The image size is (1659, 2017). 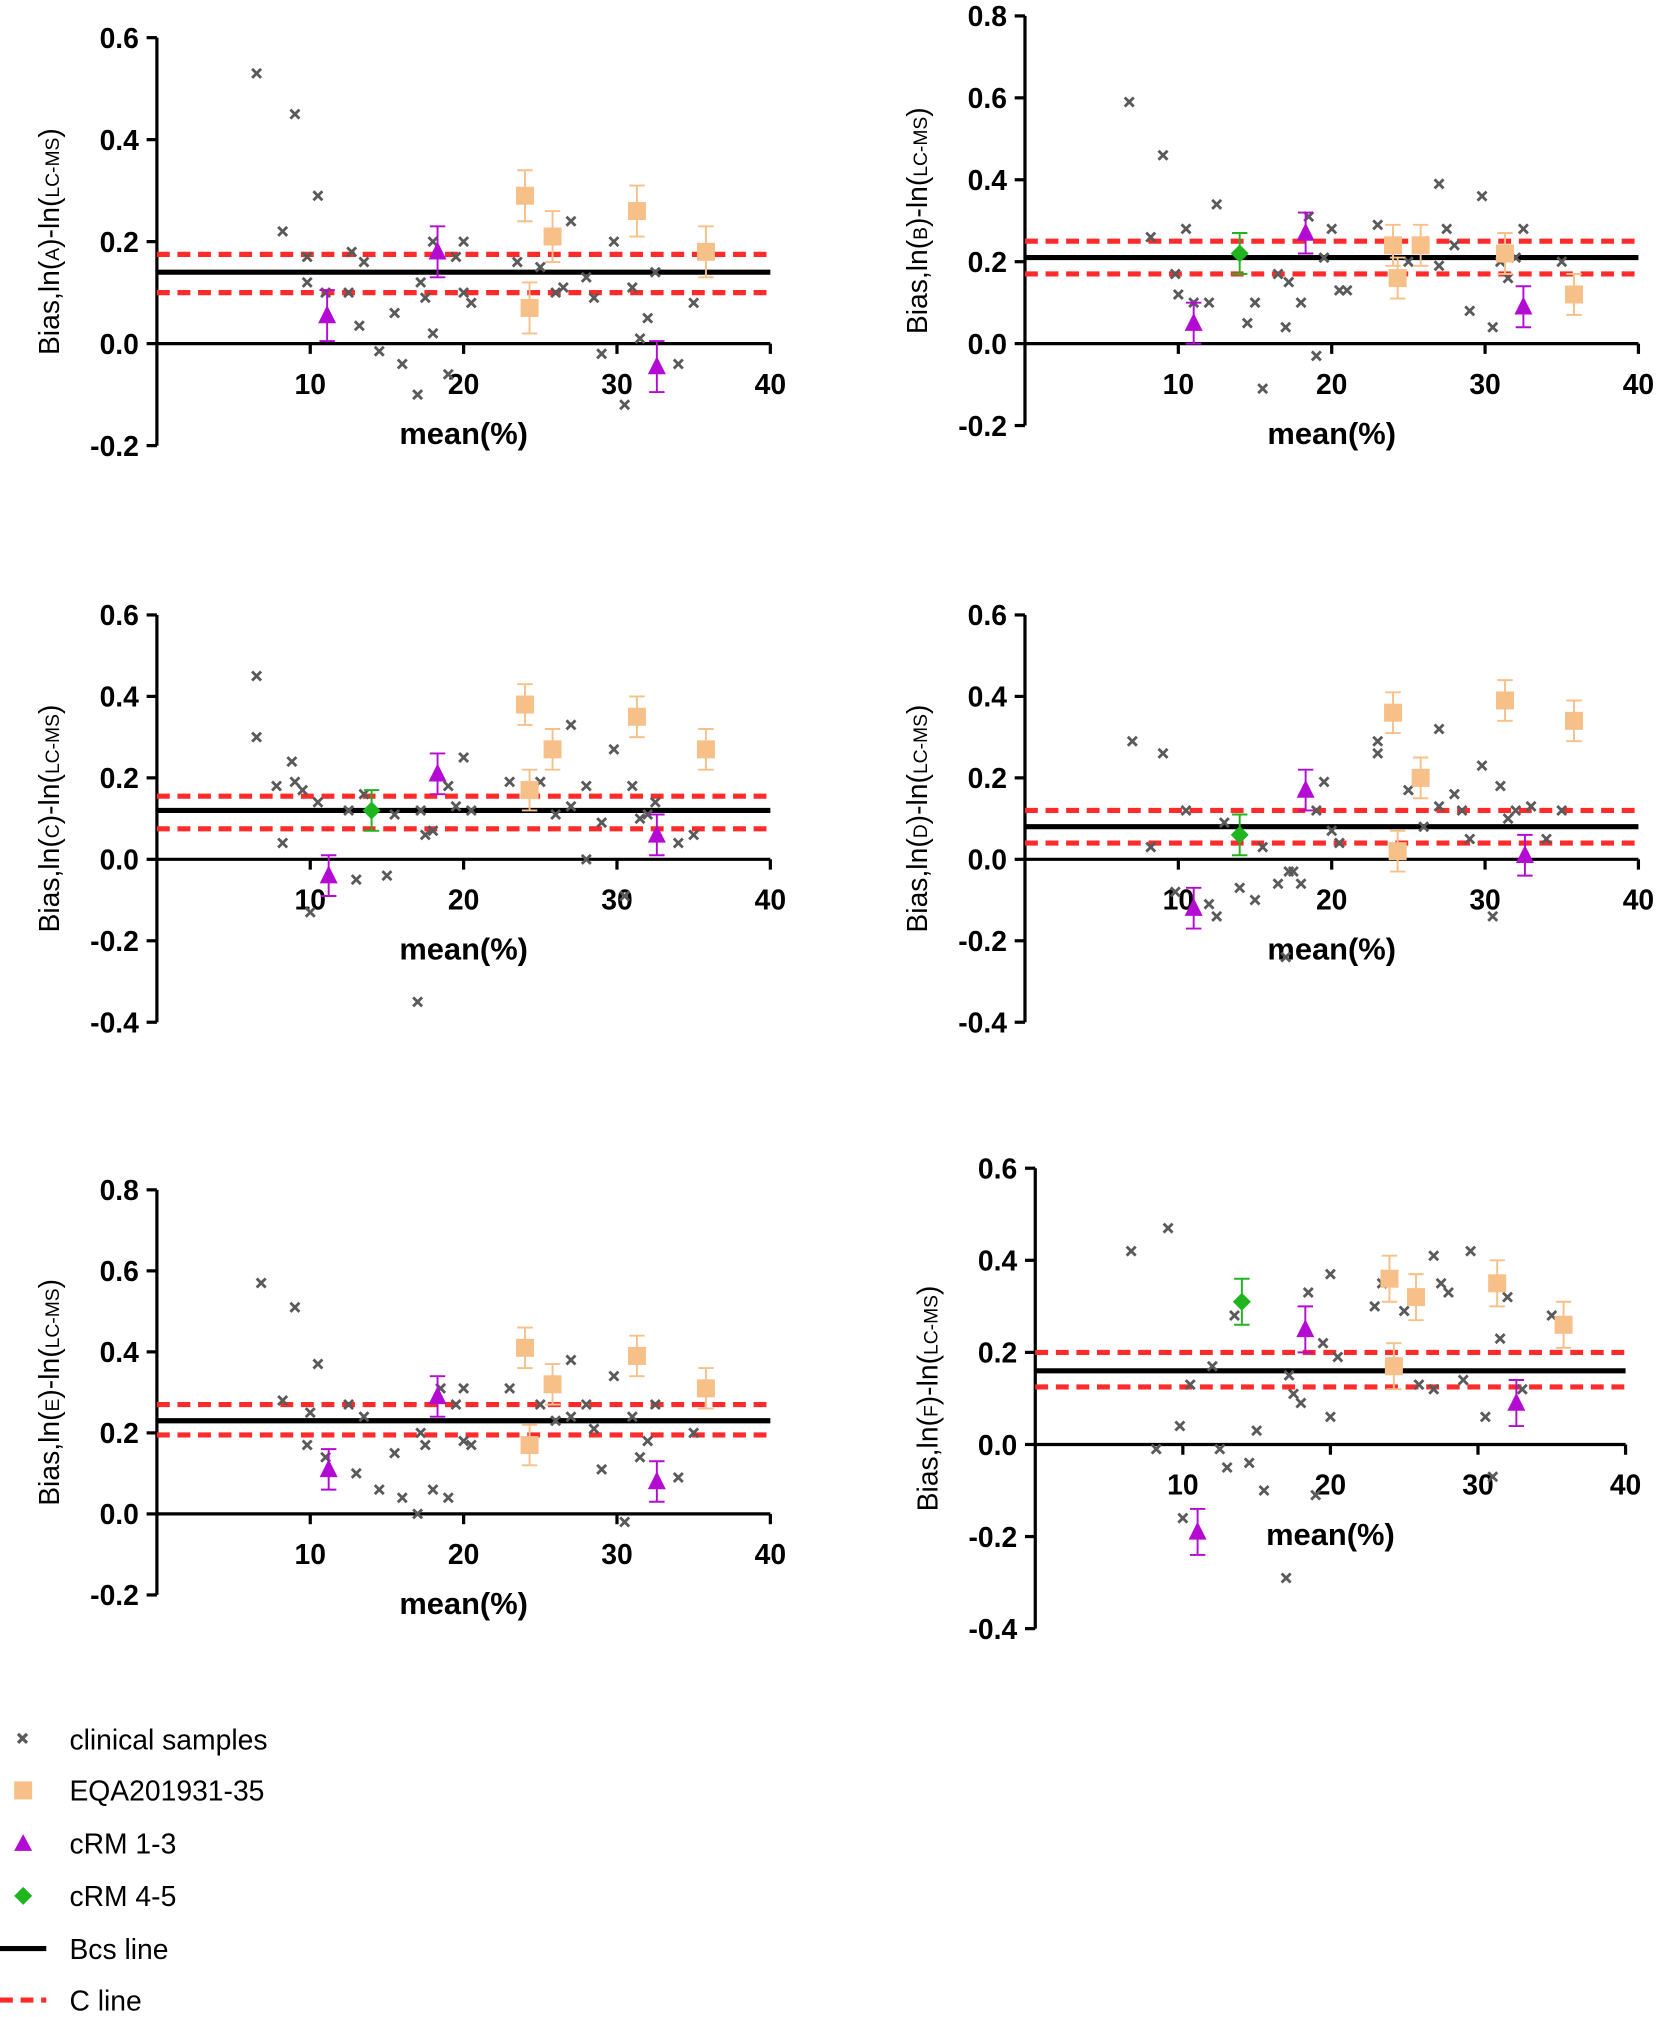 I want to click on y-axis-label-part: E, so click(x=53, y=1405).